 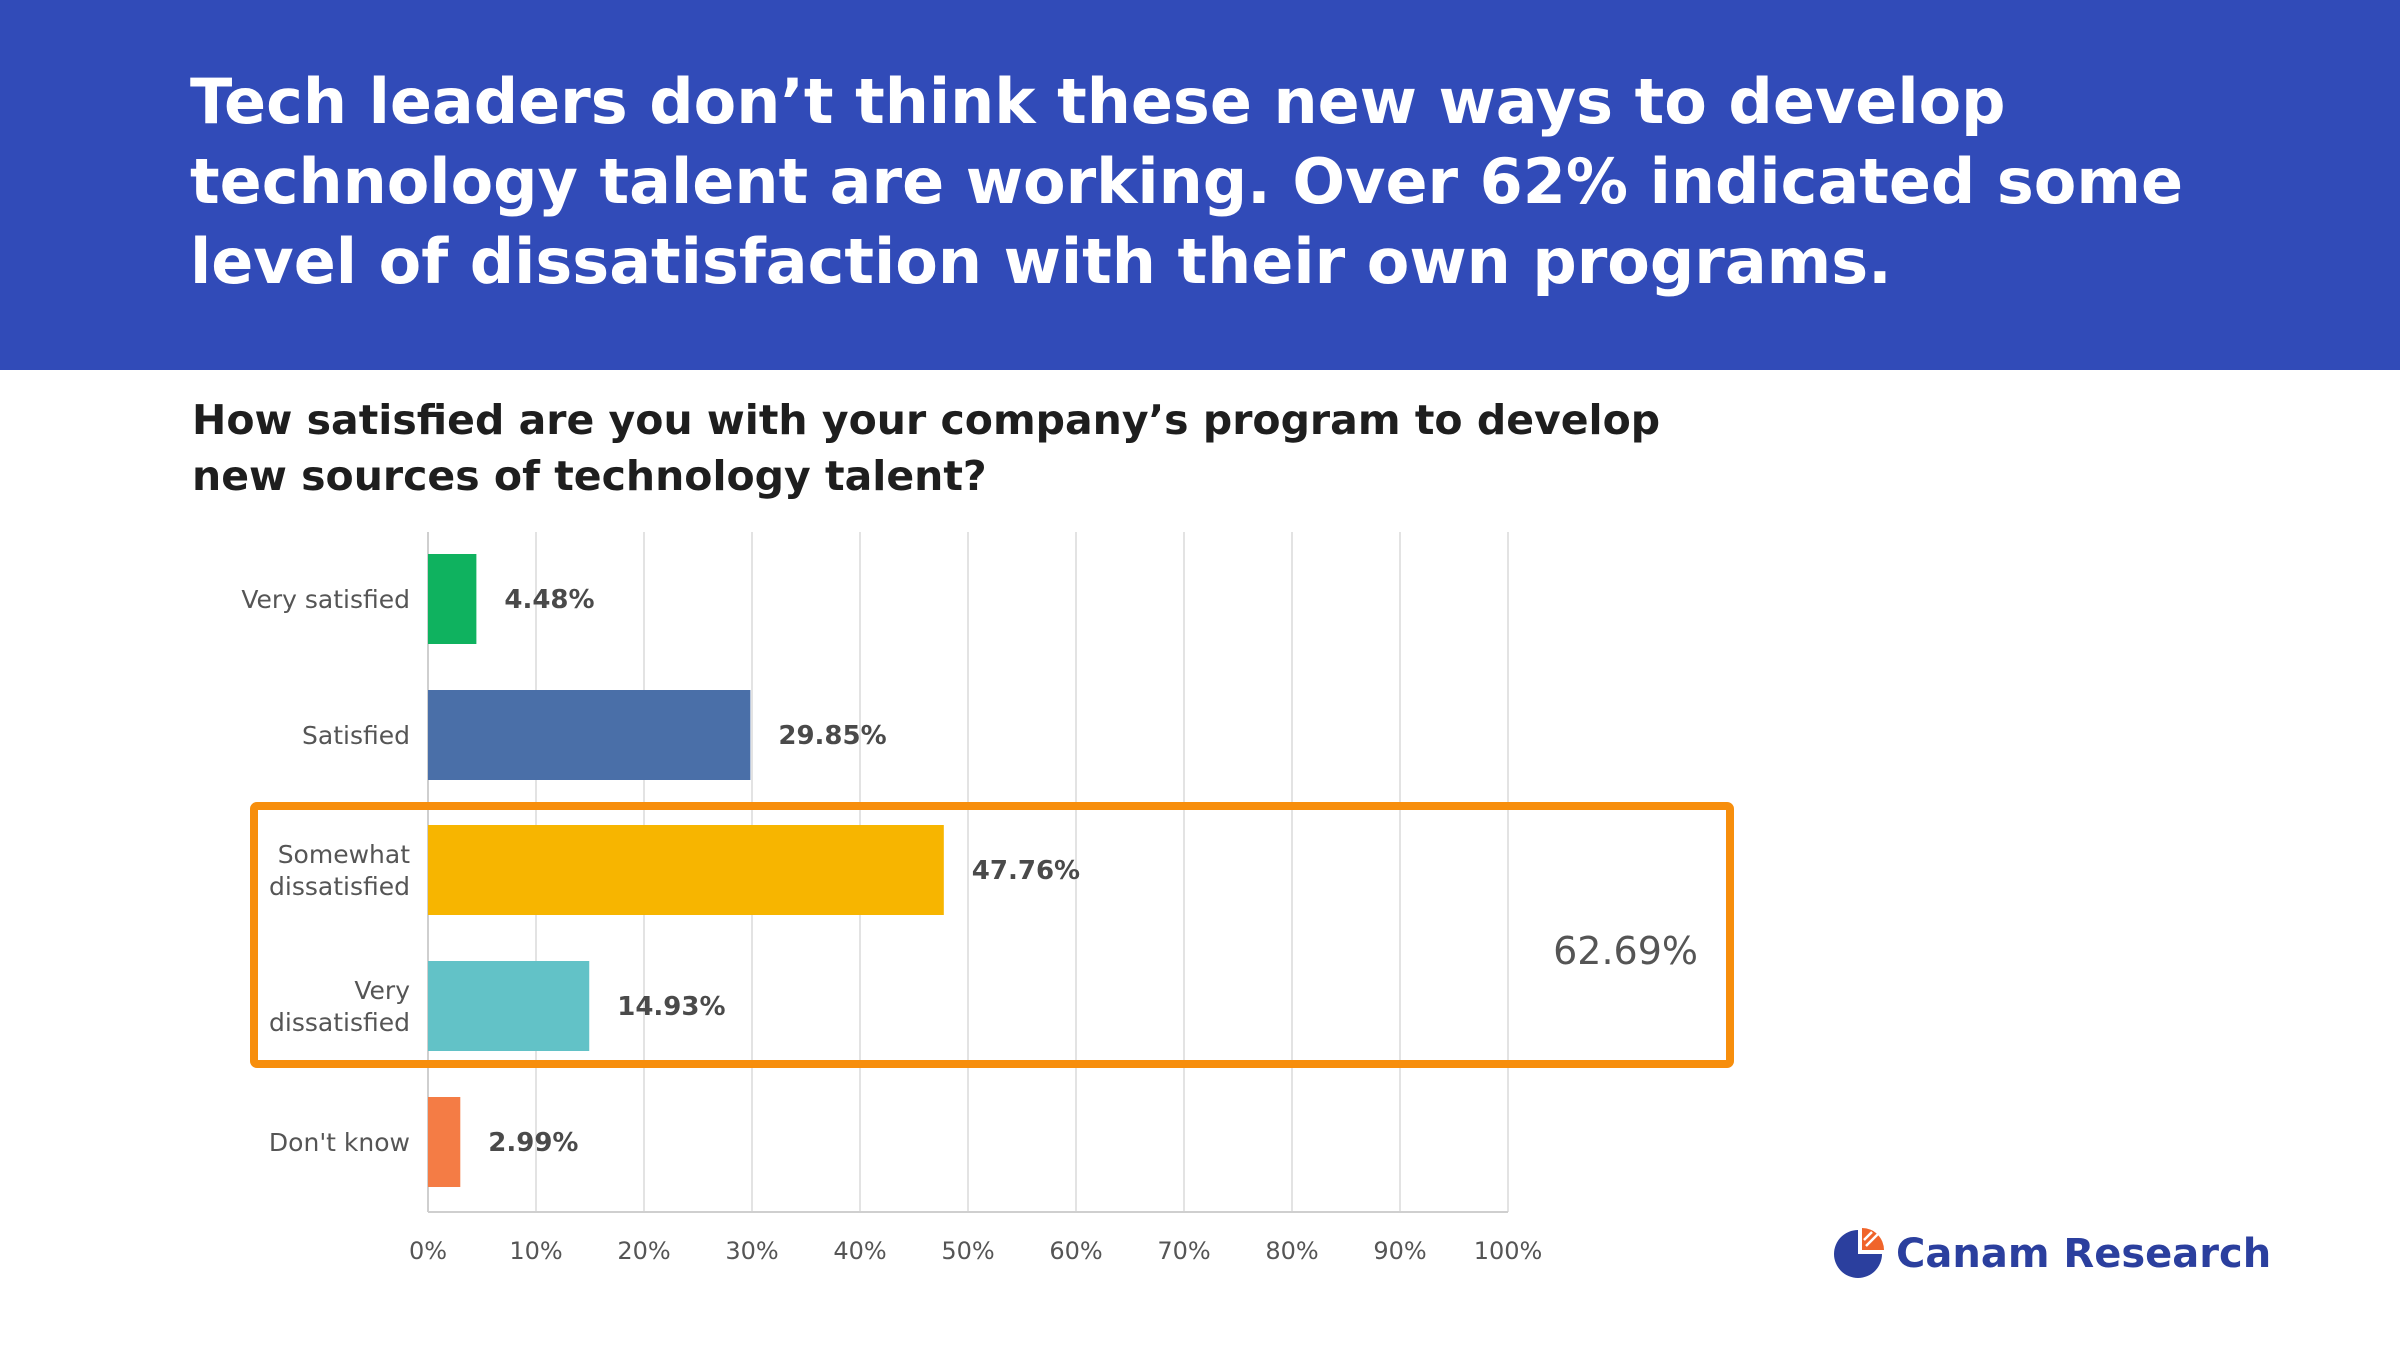 I want to click on x-tick-label: 40%, so click(x=859, y=1251).